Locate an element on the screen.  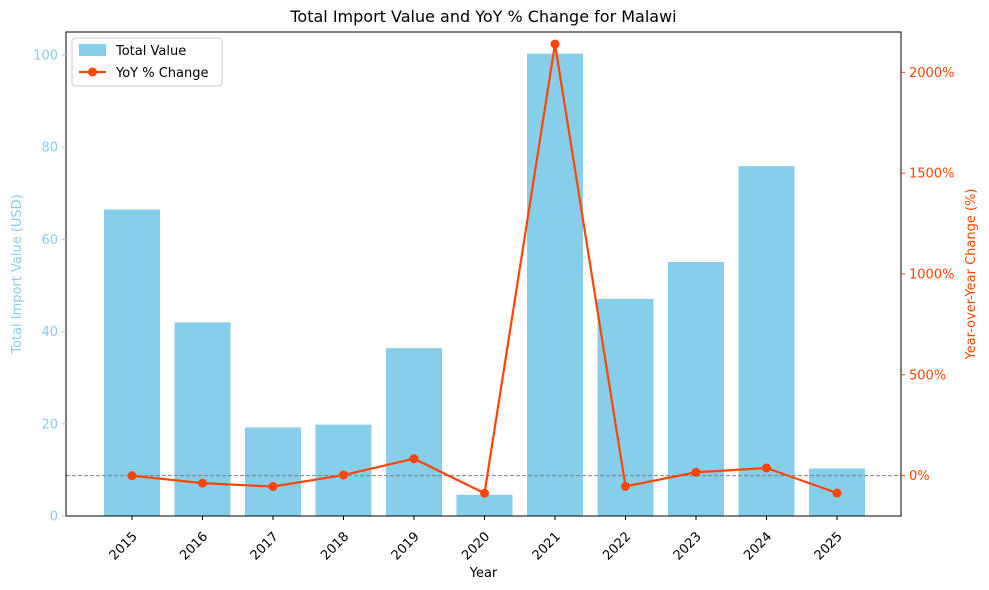
yoy-point-2022 is located at coordinates (625, 486).